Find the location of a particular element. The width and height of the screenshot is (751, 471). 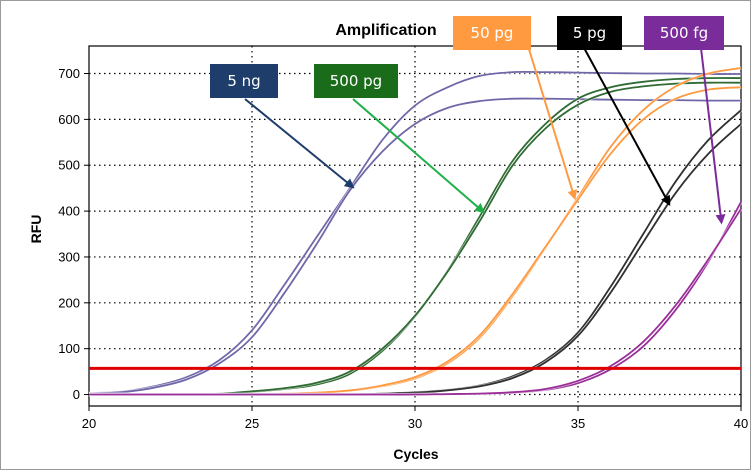

callout-label: 50 pg is located at coordinates (492, 33).